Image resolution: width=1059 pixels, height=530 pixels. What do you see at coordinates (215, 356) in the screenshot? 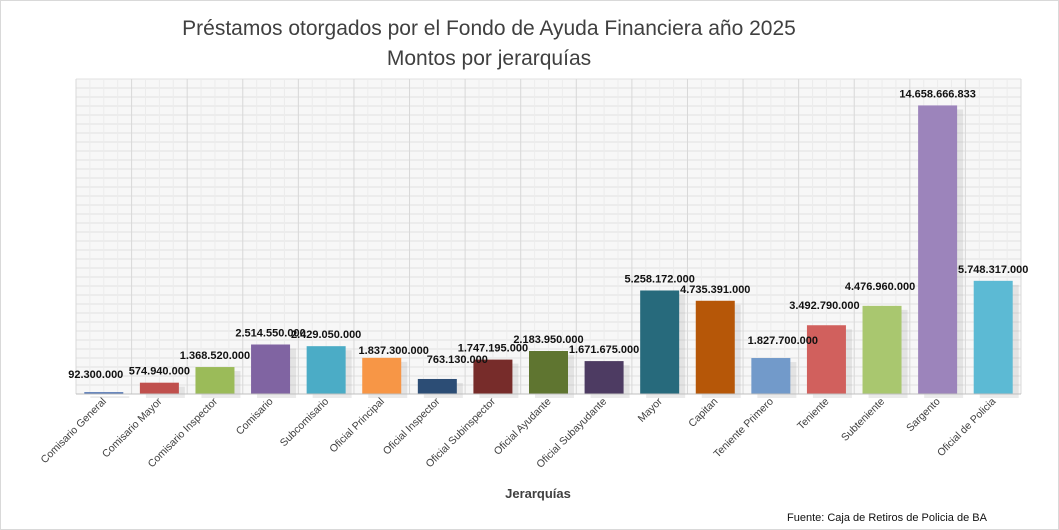
I see `data-label: 1.368.520.000` at bounding box center [215, 356].